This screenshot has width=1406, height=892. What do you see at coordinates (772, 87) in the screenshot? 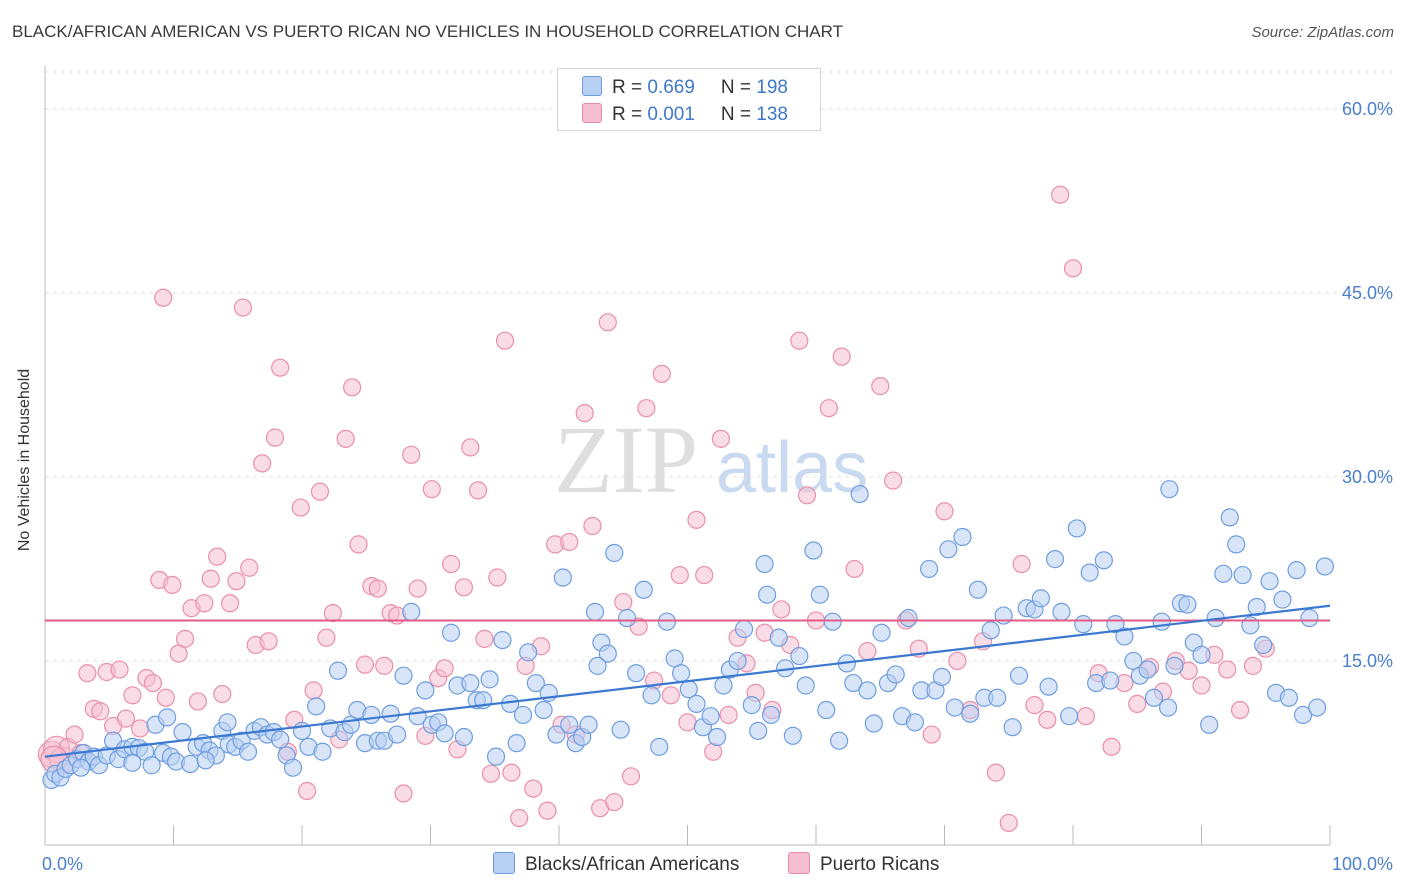
I see `legend-n-value: 198` at bounding box center [772, 87].